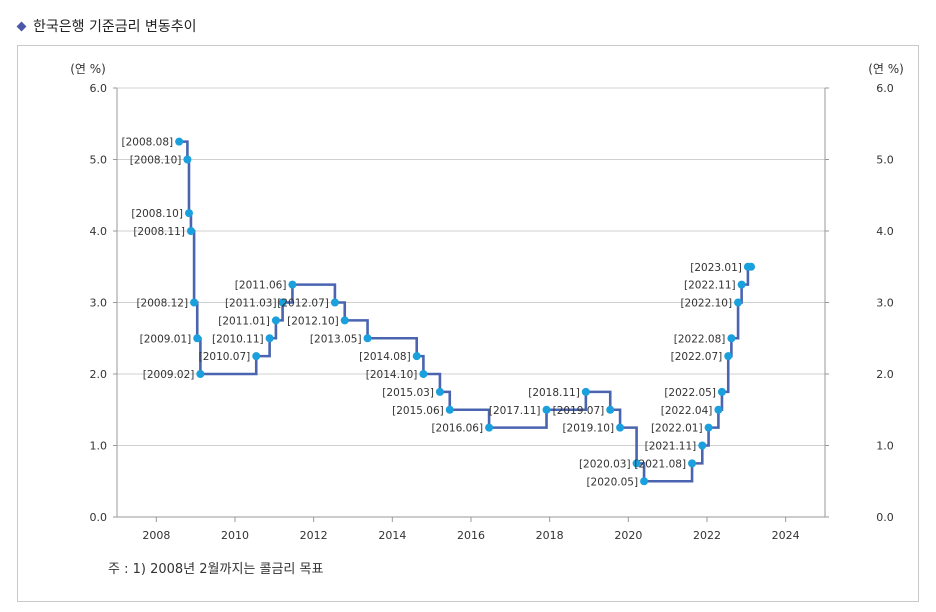 The width and height of the screenshot is (936, 612). What do you see at coordinates (148, 143) in the screenshot?
I see `data-label: [2008.08]` at bounding box center [148, 143].